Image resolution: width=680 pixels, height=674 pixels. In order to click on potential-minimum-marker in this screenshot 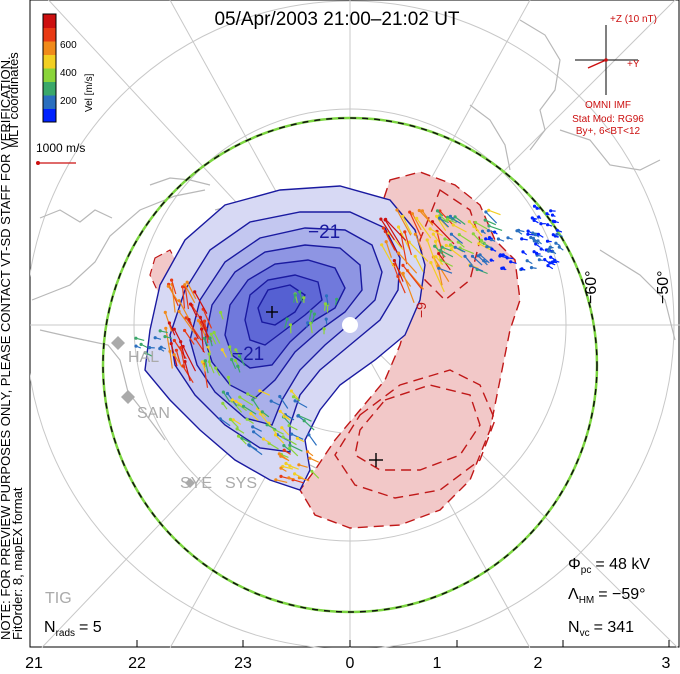, I will do `click(272, 312)`.